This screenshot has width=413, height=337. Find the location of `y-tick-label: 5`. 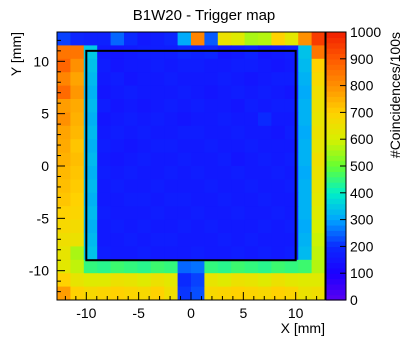

y-tick-label: 5 is located at coordinates (45, 114).